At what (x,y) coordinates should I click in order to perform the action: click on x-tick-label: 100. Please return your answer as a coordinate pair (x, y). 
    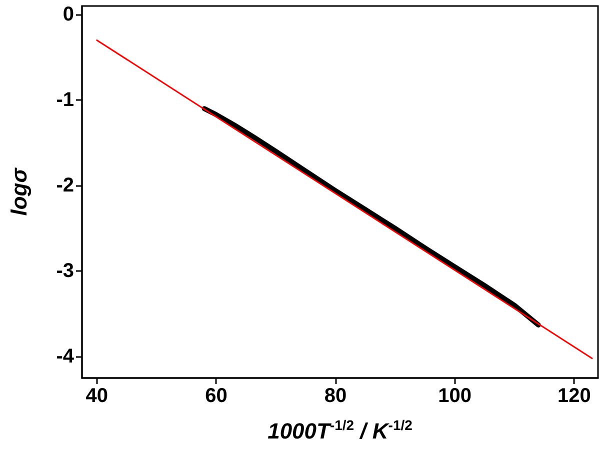
    Looking at the image, I should click on (455, 396).